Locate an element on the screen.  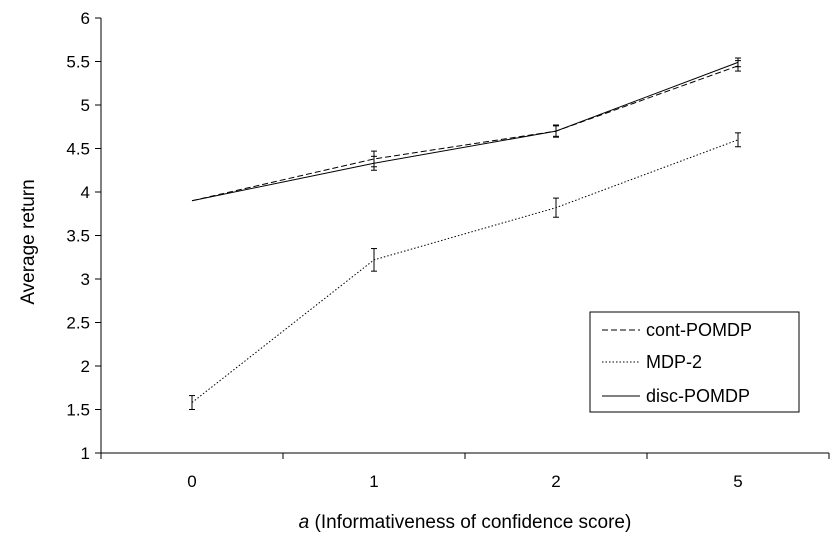
legend-label-cont-pomdp: cont-POMDP is located at coordinates (699, 330).